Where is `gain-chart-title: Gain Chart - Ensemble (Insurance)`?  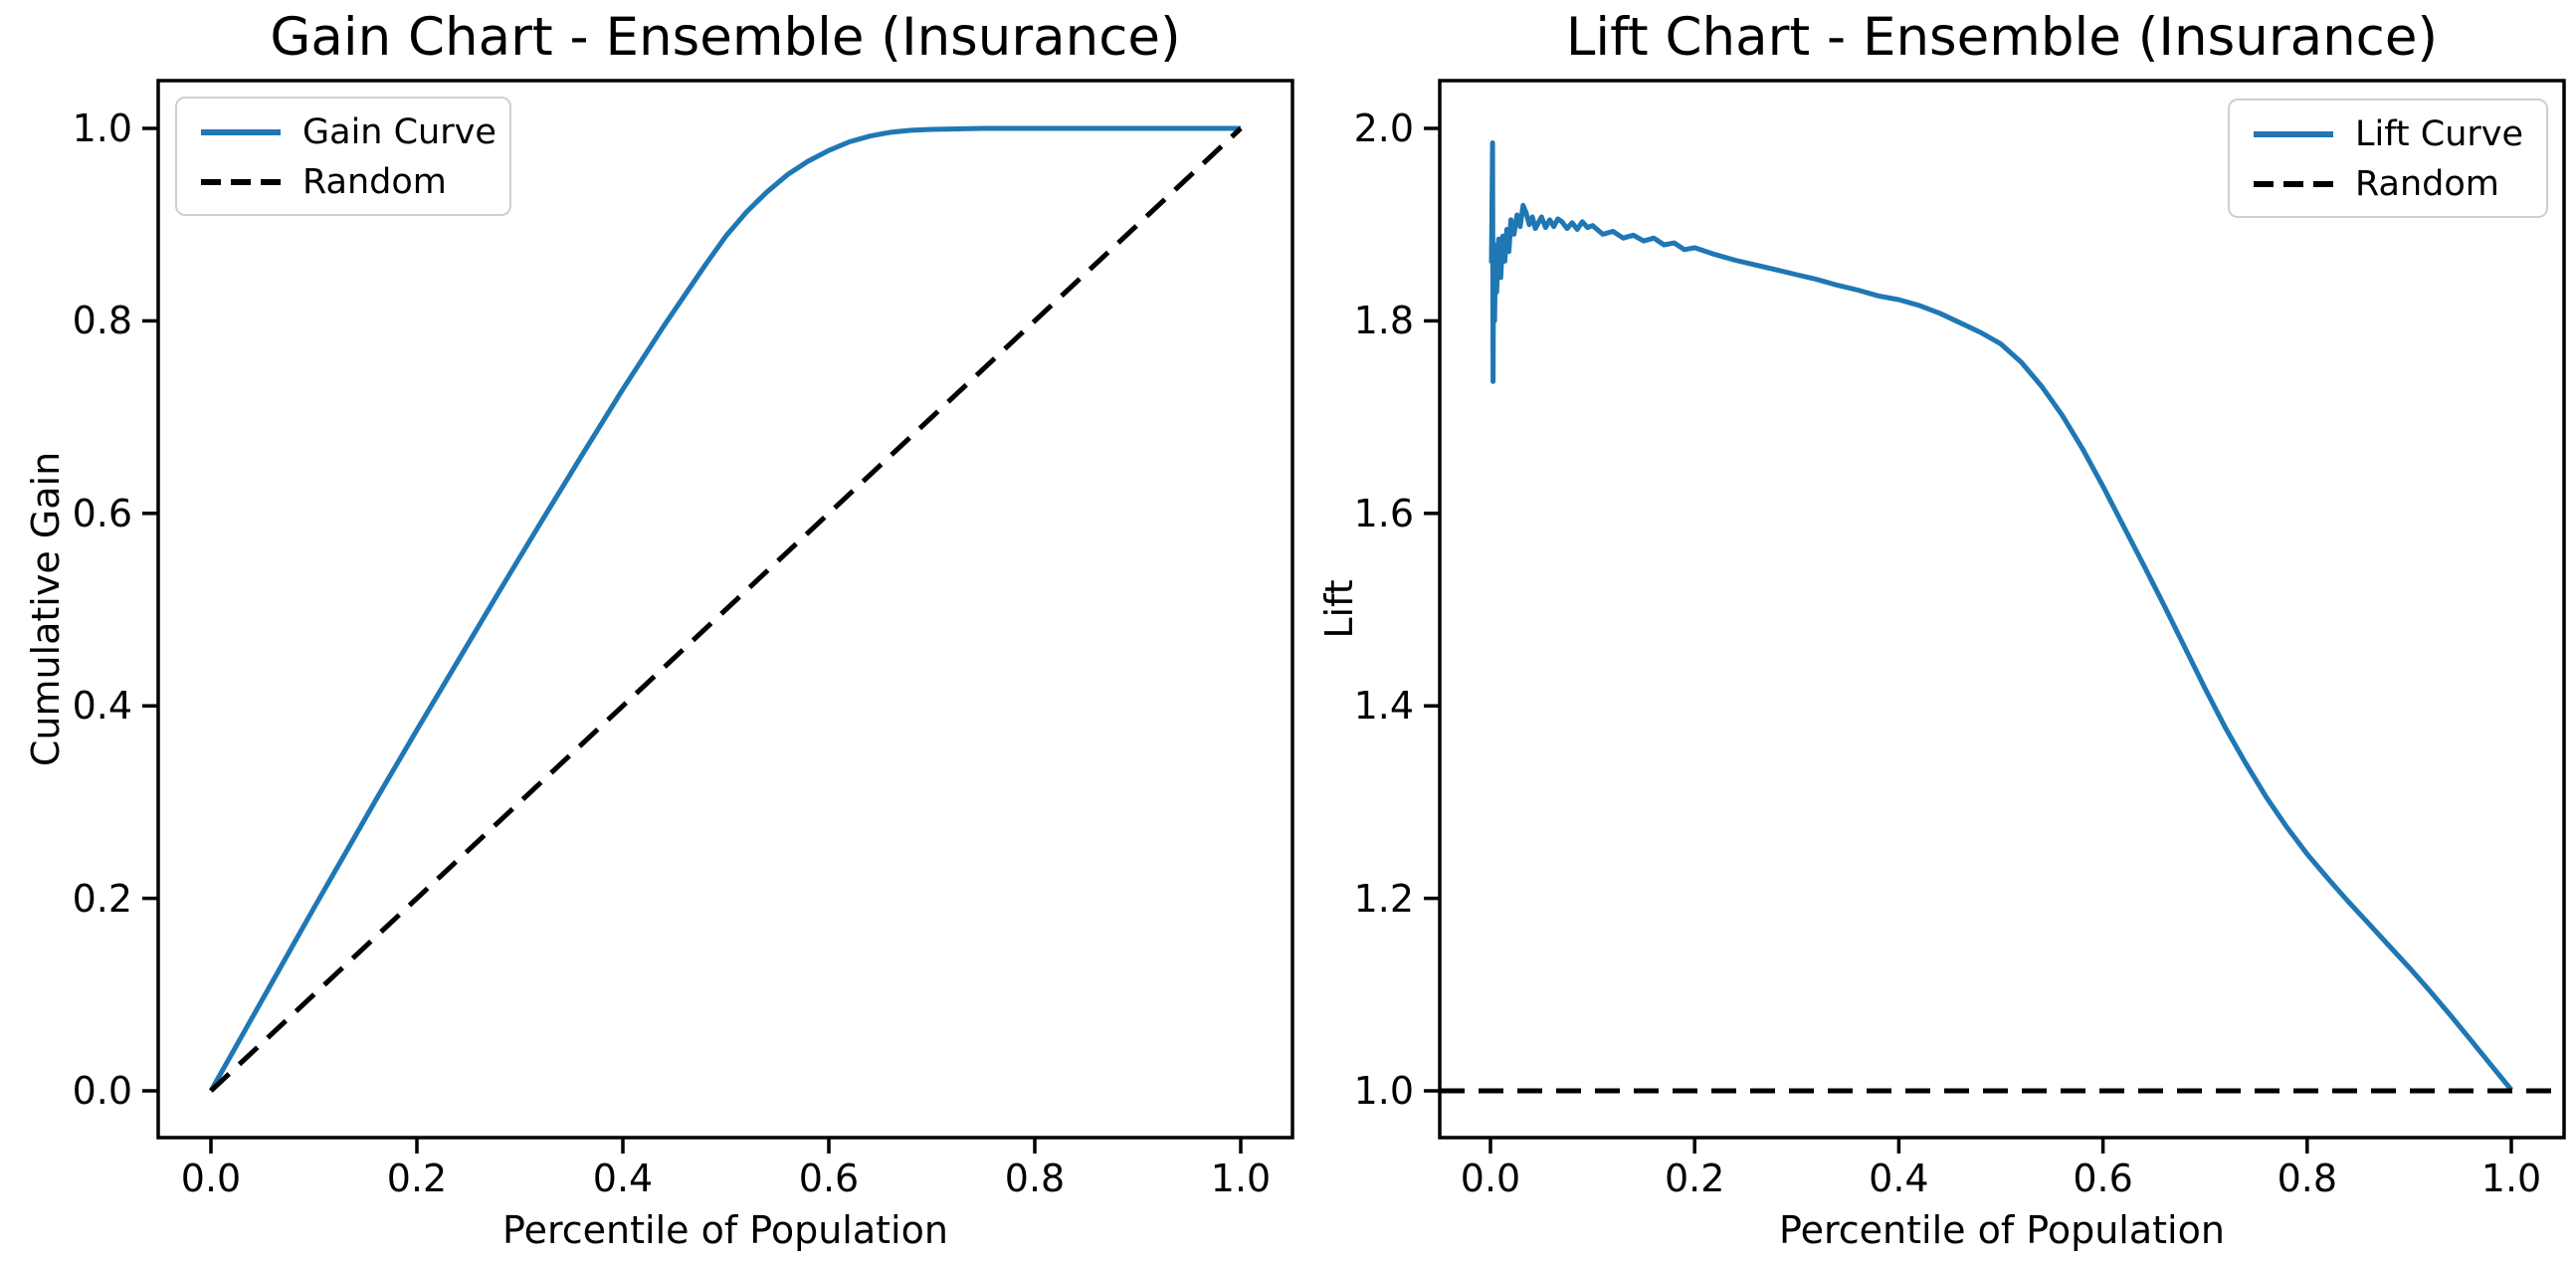 gain-chart-title: Gain Chart - Ensemble (Insurance) is located at coordinates (725, 37).